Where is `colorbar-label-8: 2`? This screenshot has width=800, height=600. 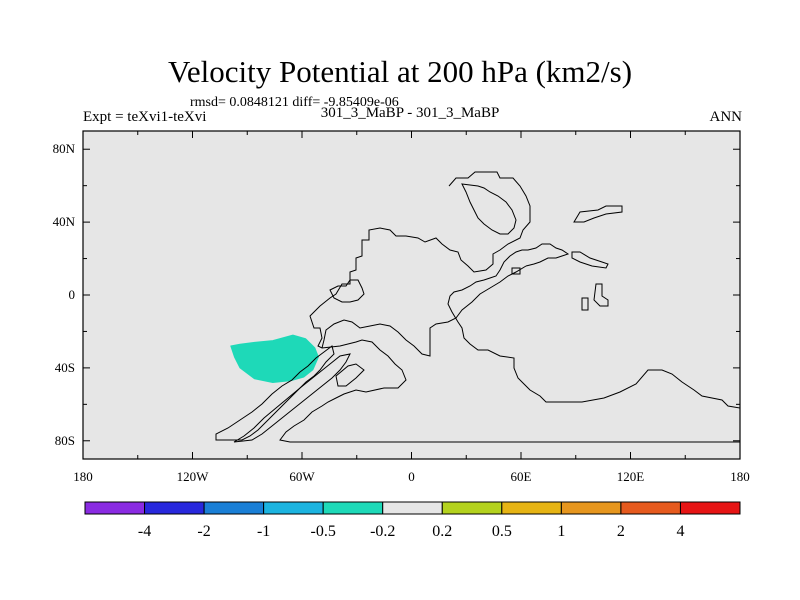 colorbar-label-8: 2 is located at coordinates (621, 531).